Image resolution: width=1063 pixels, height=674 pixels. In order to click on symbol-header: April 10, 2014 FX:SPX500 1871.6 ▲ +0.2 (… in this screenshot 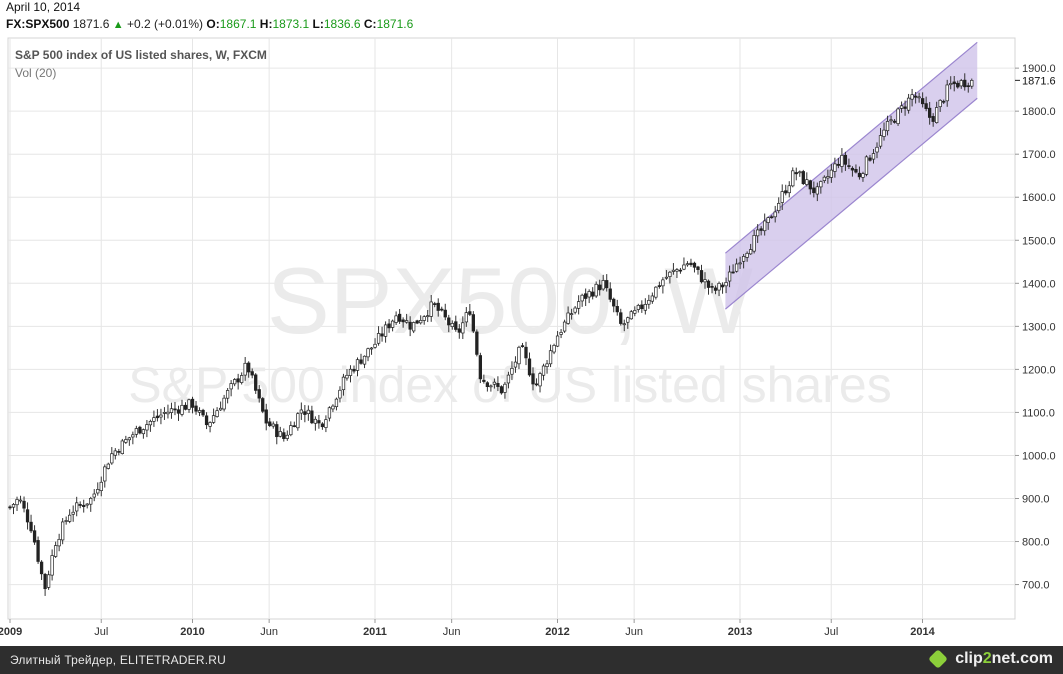, I will do `click(531, 18)`.